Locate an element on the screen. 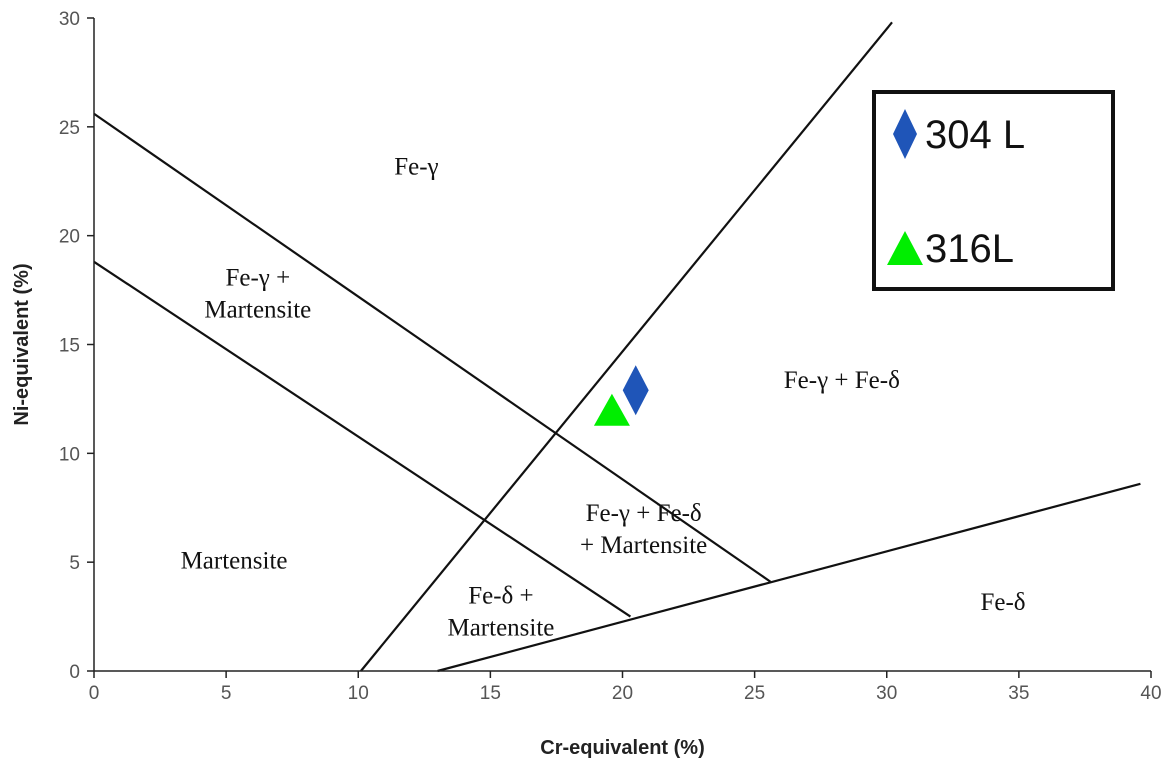 The height and width of the screenshot is (768, 1173). y-tick-label: 25 is located at coordinates (69, 128).